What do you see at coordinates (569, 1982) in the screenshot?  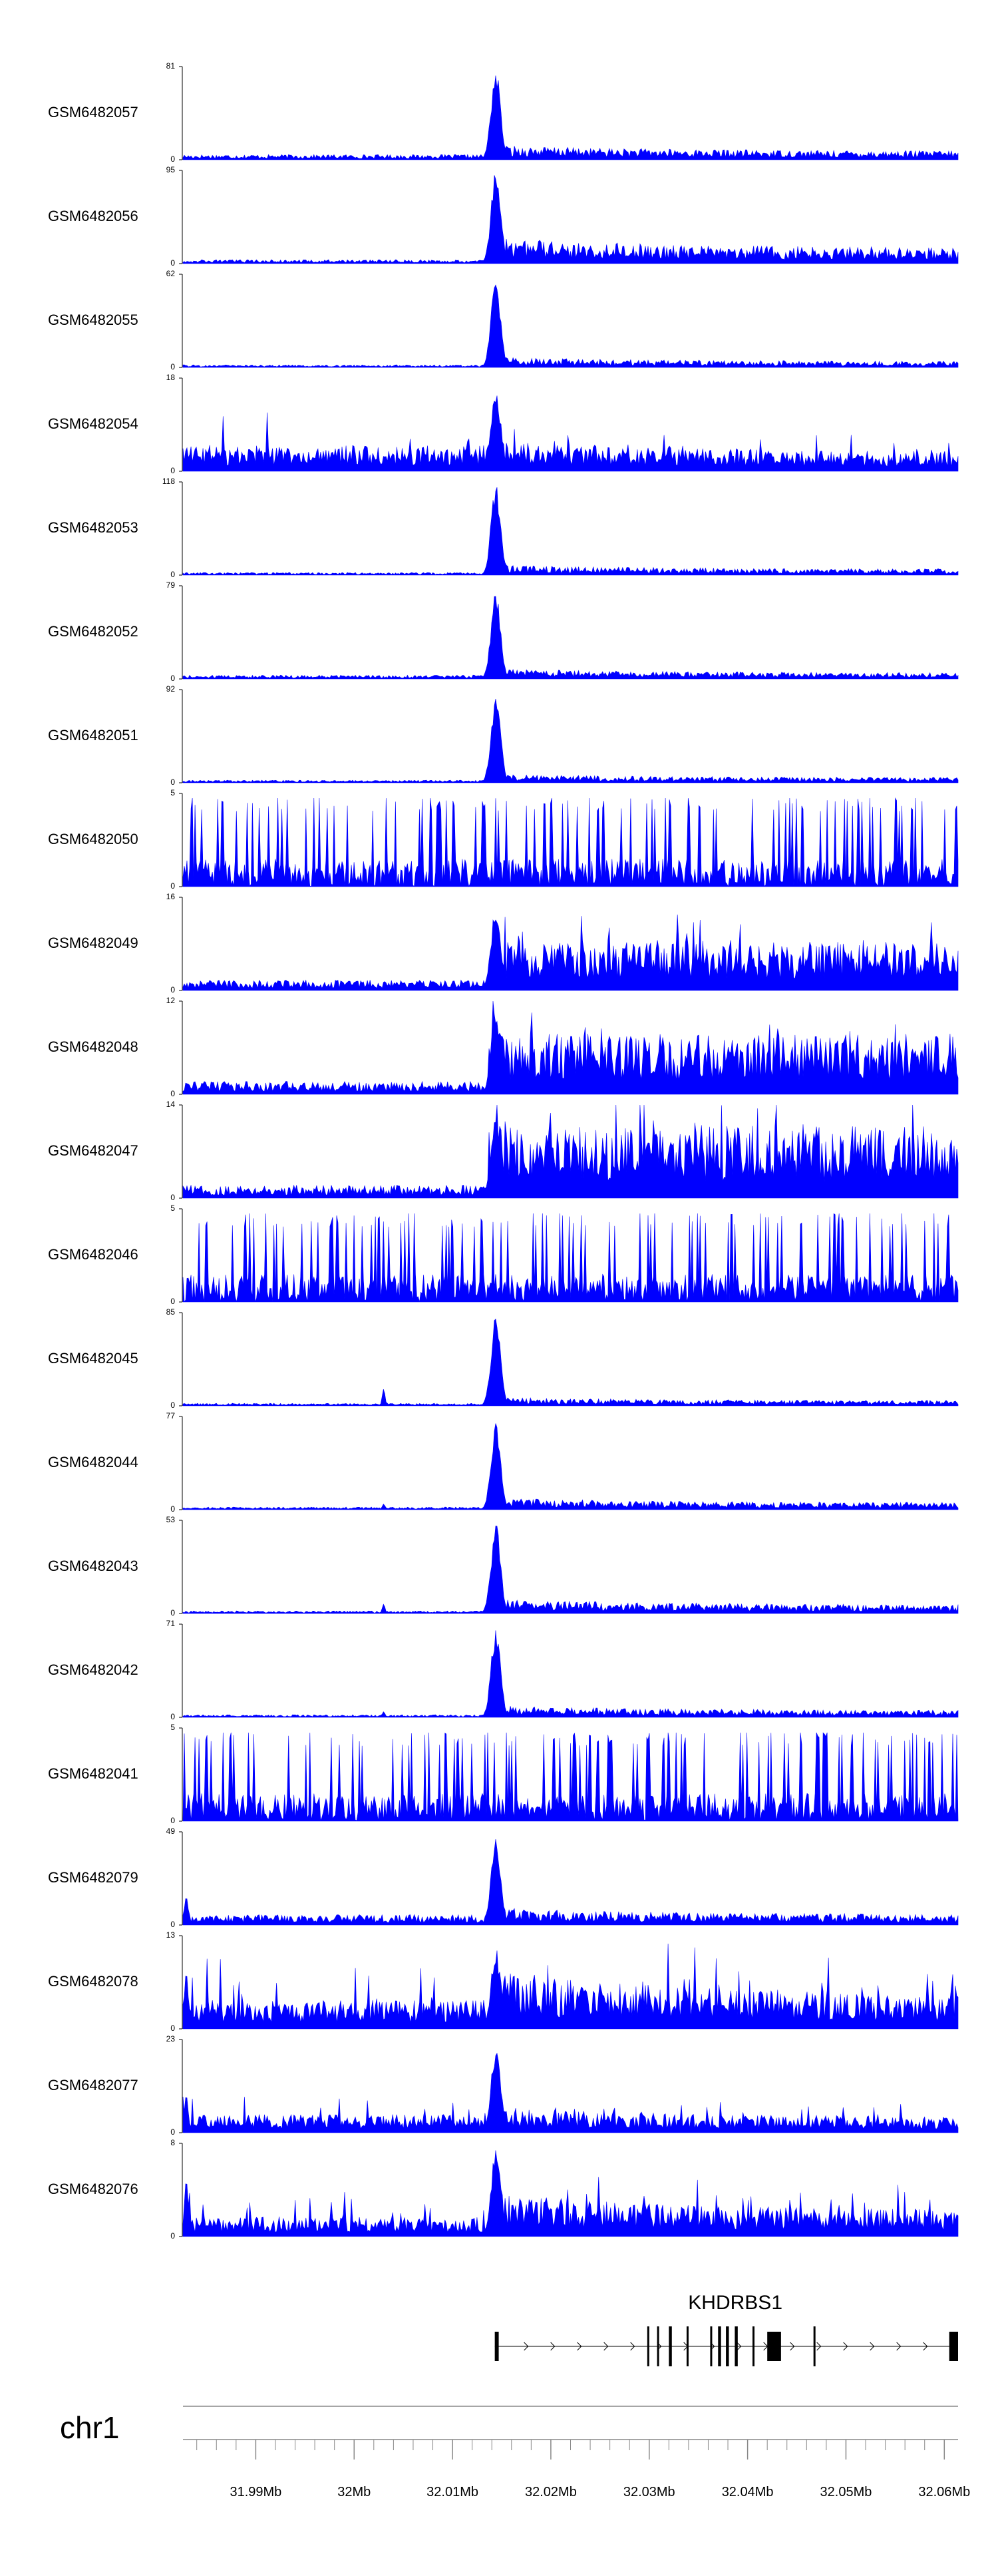 I see `track-GSM6482078` at bounding box center [569, 1982].